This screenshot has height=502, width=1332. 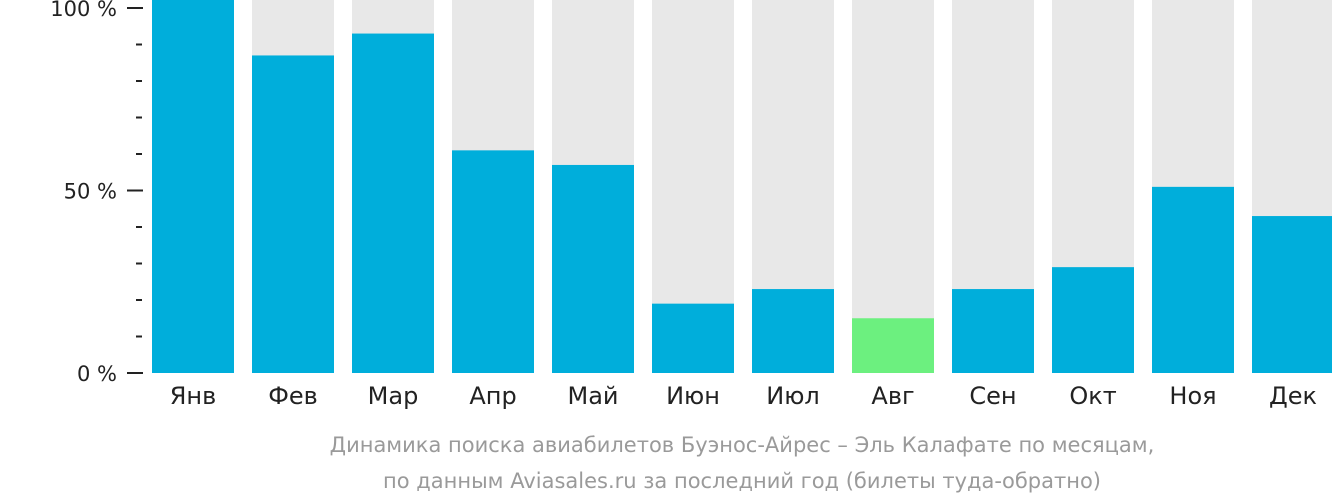 I want to click on month-label: Июл, so click(x=793, y=396).